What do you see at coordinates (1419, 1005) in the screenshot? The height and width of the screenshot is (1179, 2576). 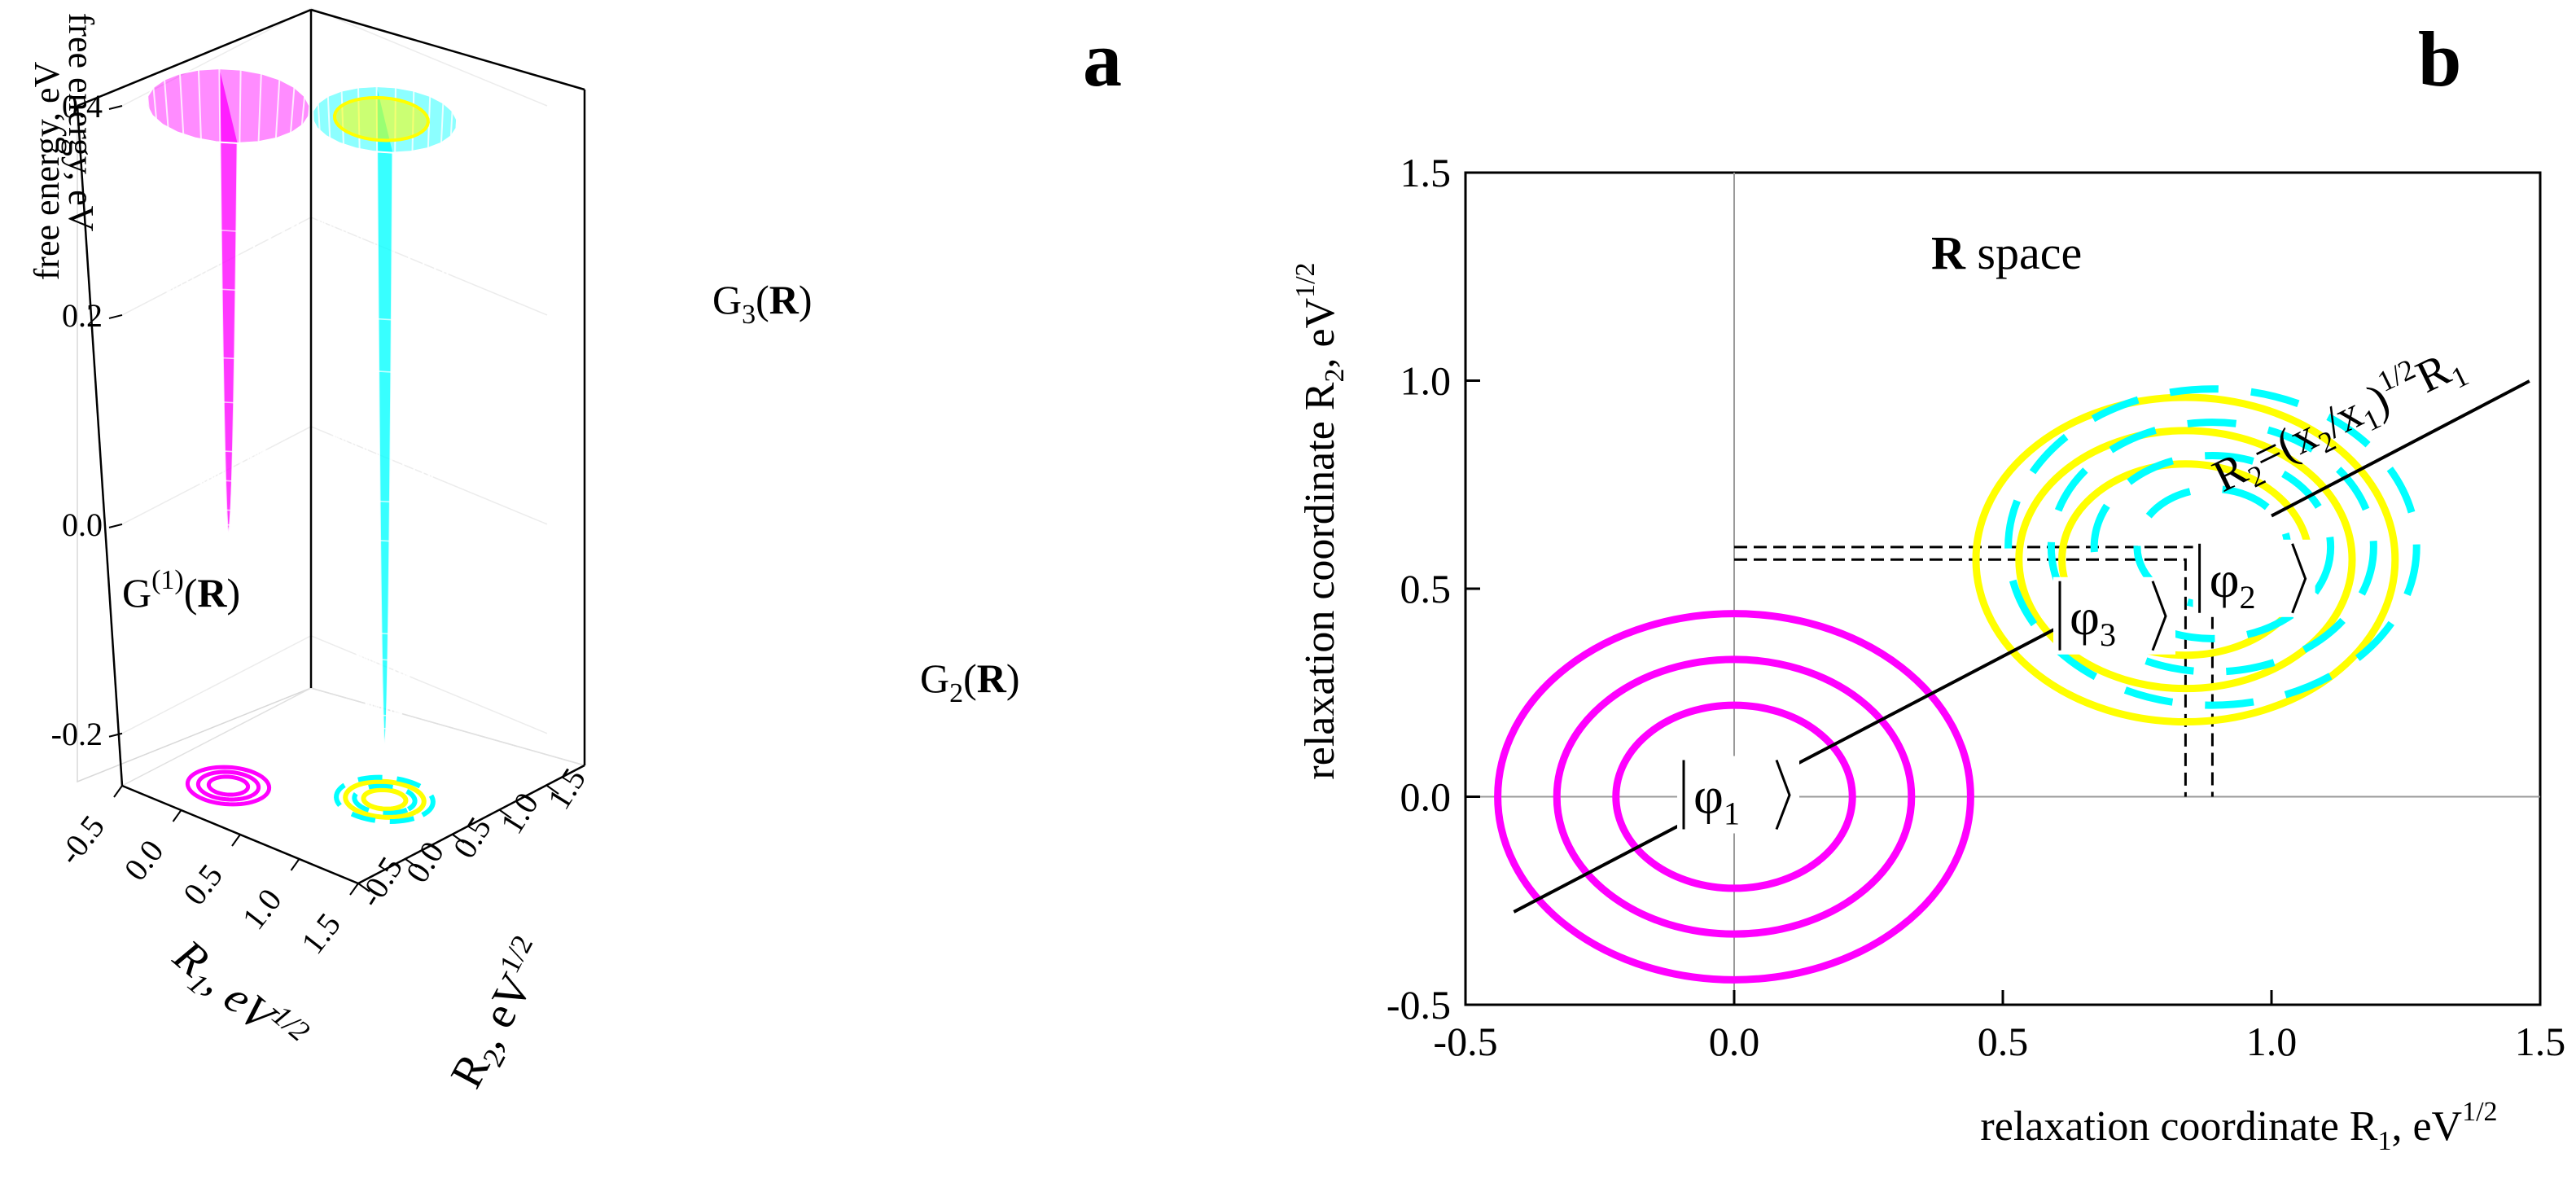 I see `y-tick-label: -0.5` at bounding box center [1419, 1005].